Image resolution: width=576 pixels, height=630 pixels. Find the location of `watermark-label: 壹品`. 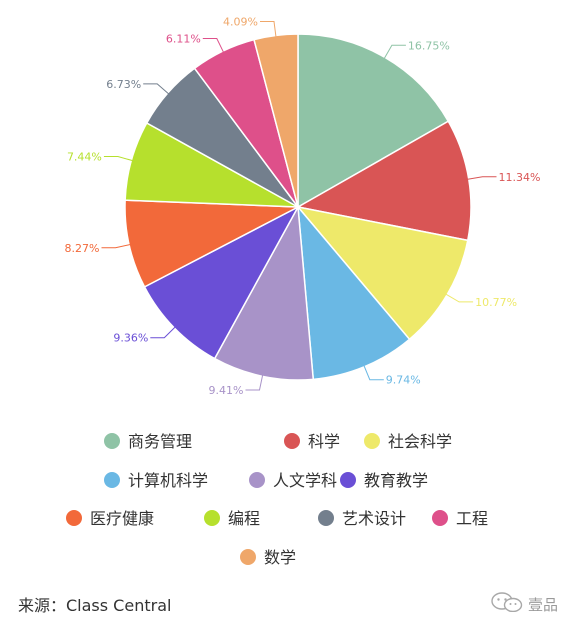

watermark-label: 壹品 is located at coordinates (542, 604).